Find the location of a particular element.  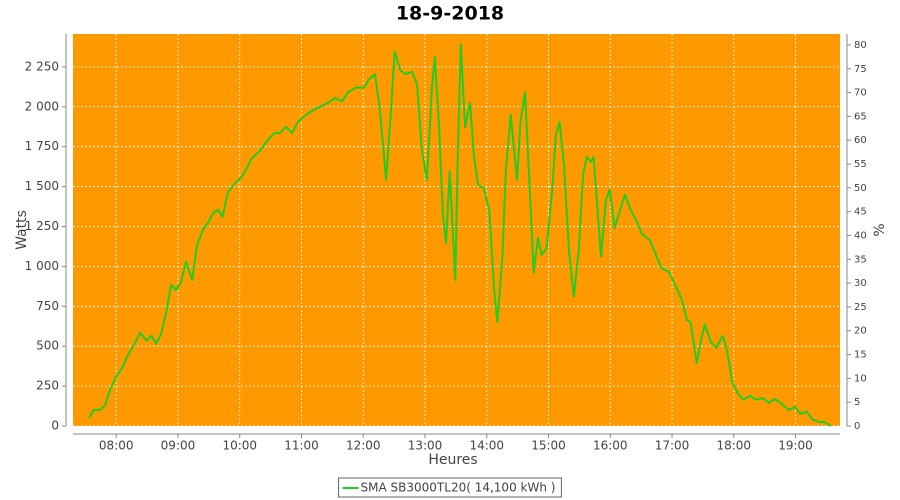

y2-tick-label: 35 is located at coordinates (860, 259).